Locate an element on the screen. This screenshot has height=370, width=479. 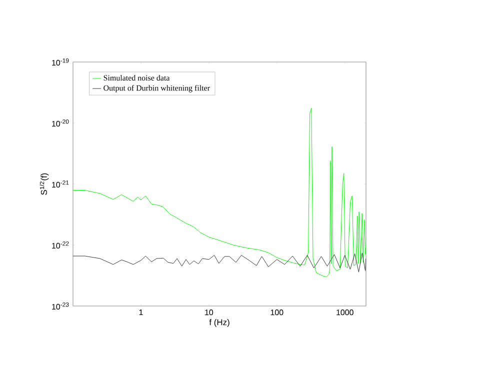
y-axis-title: S$^{1/2}$(f) is located at coordinates (44, 184).